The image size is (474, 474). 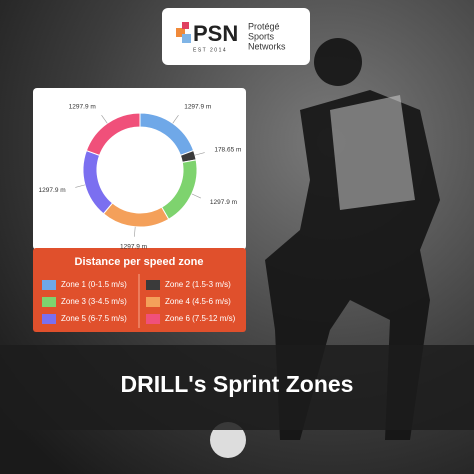 I want to click on data-label: 178.65 m, so click(x=227, y=150).